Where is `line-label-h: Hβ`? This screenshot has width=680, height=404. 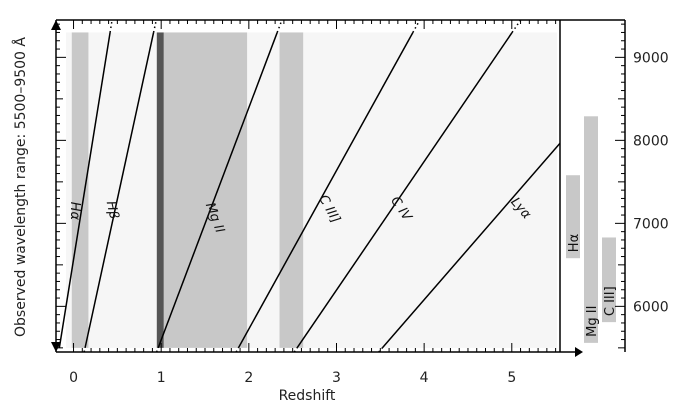
line-label-h: Hβ is located at coordinates (112, 210).